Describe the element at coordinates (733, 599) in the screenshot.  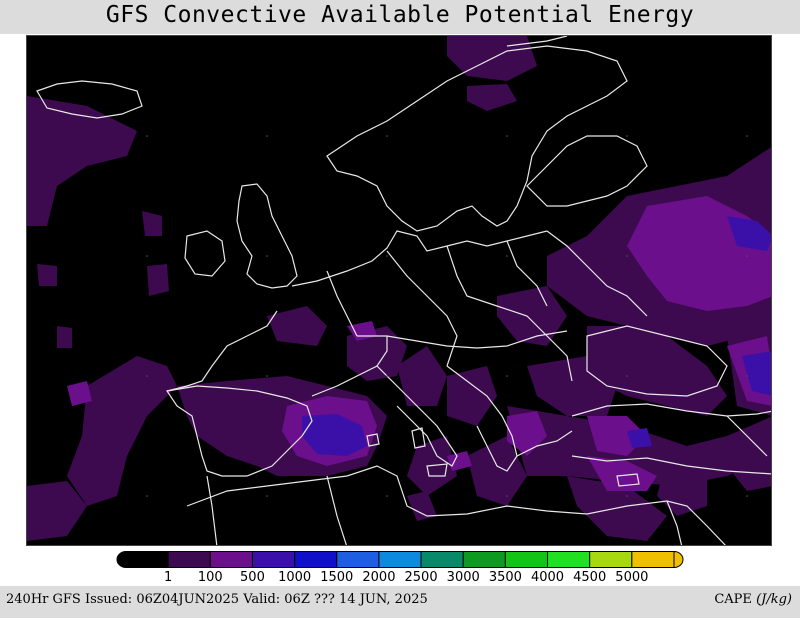
I see `units-name: CAPE` at that location.